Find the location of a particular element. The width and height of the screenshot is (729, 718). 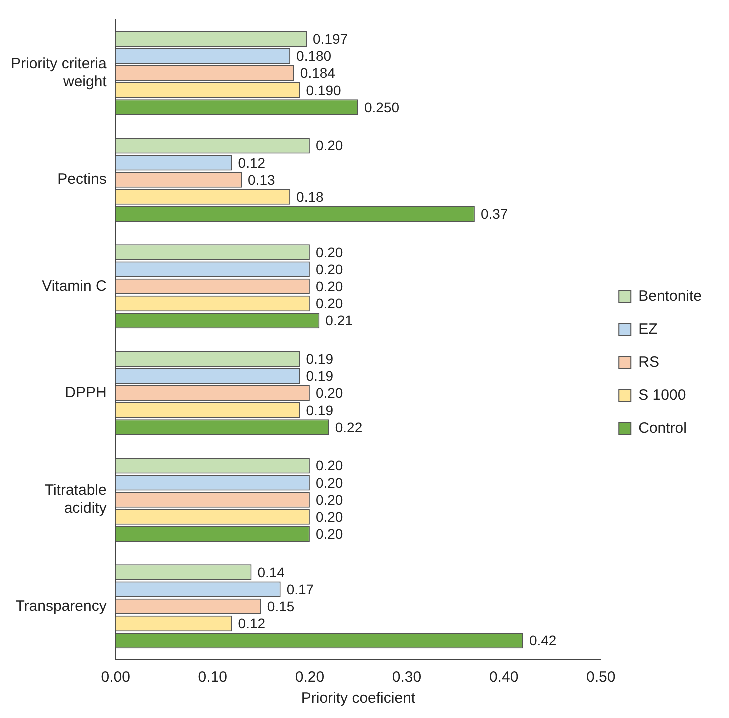

legend-label: RS is located at coordinates (649, 363).